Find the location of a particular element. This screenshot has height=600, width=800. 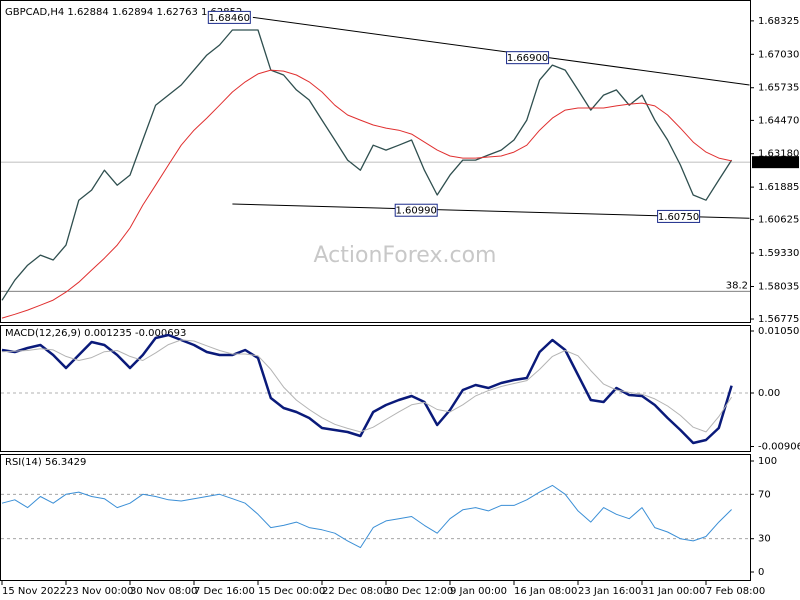

last-price-label: 1.62852 is located at coordinates (778, 163).